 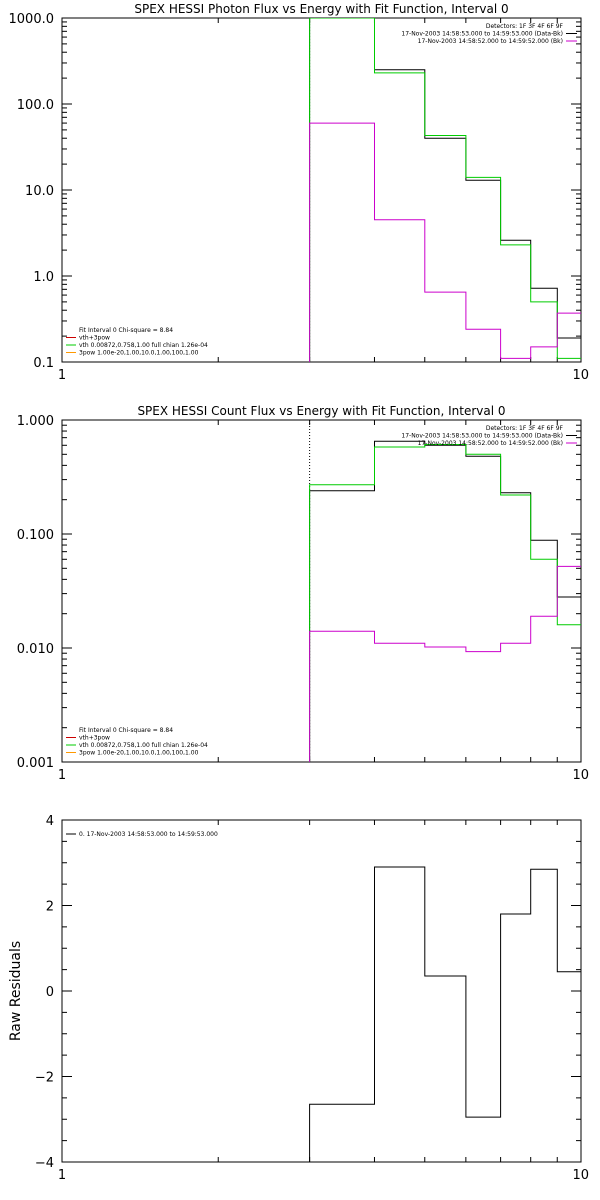 I want to click on y-tick-label: 10.0, so click(x=39, y=191).